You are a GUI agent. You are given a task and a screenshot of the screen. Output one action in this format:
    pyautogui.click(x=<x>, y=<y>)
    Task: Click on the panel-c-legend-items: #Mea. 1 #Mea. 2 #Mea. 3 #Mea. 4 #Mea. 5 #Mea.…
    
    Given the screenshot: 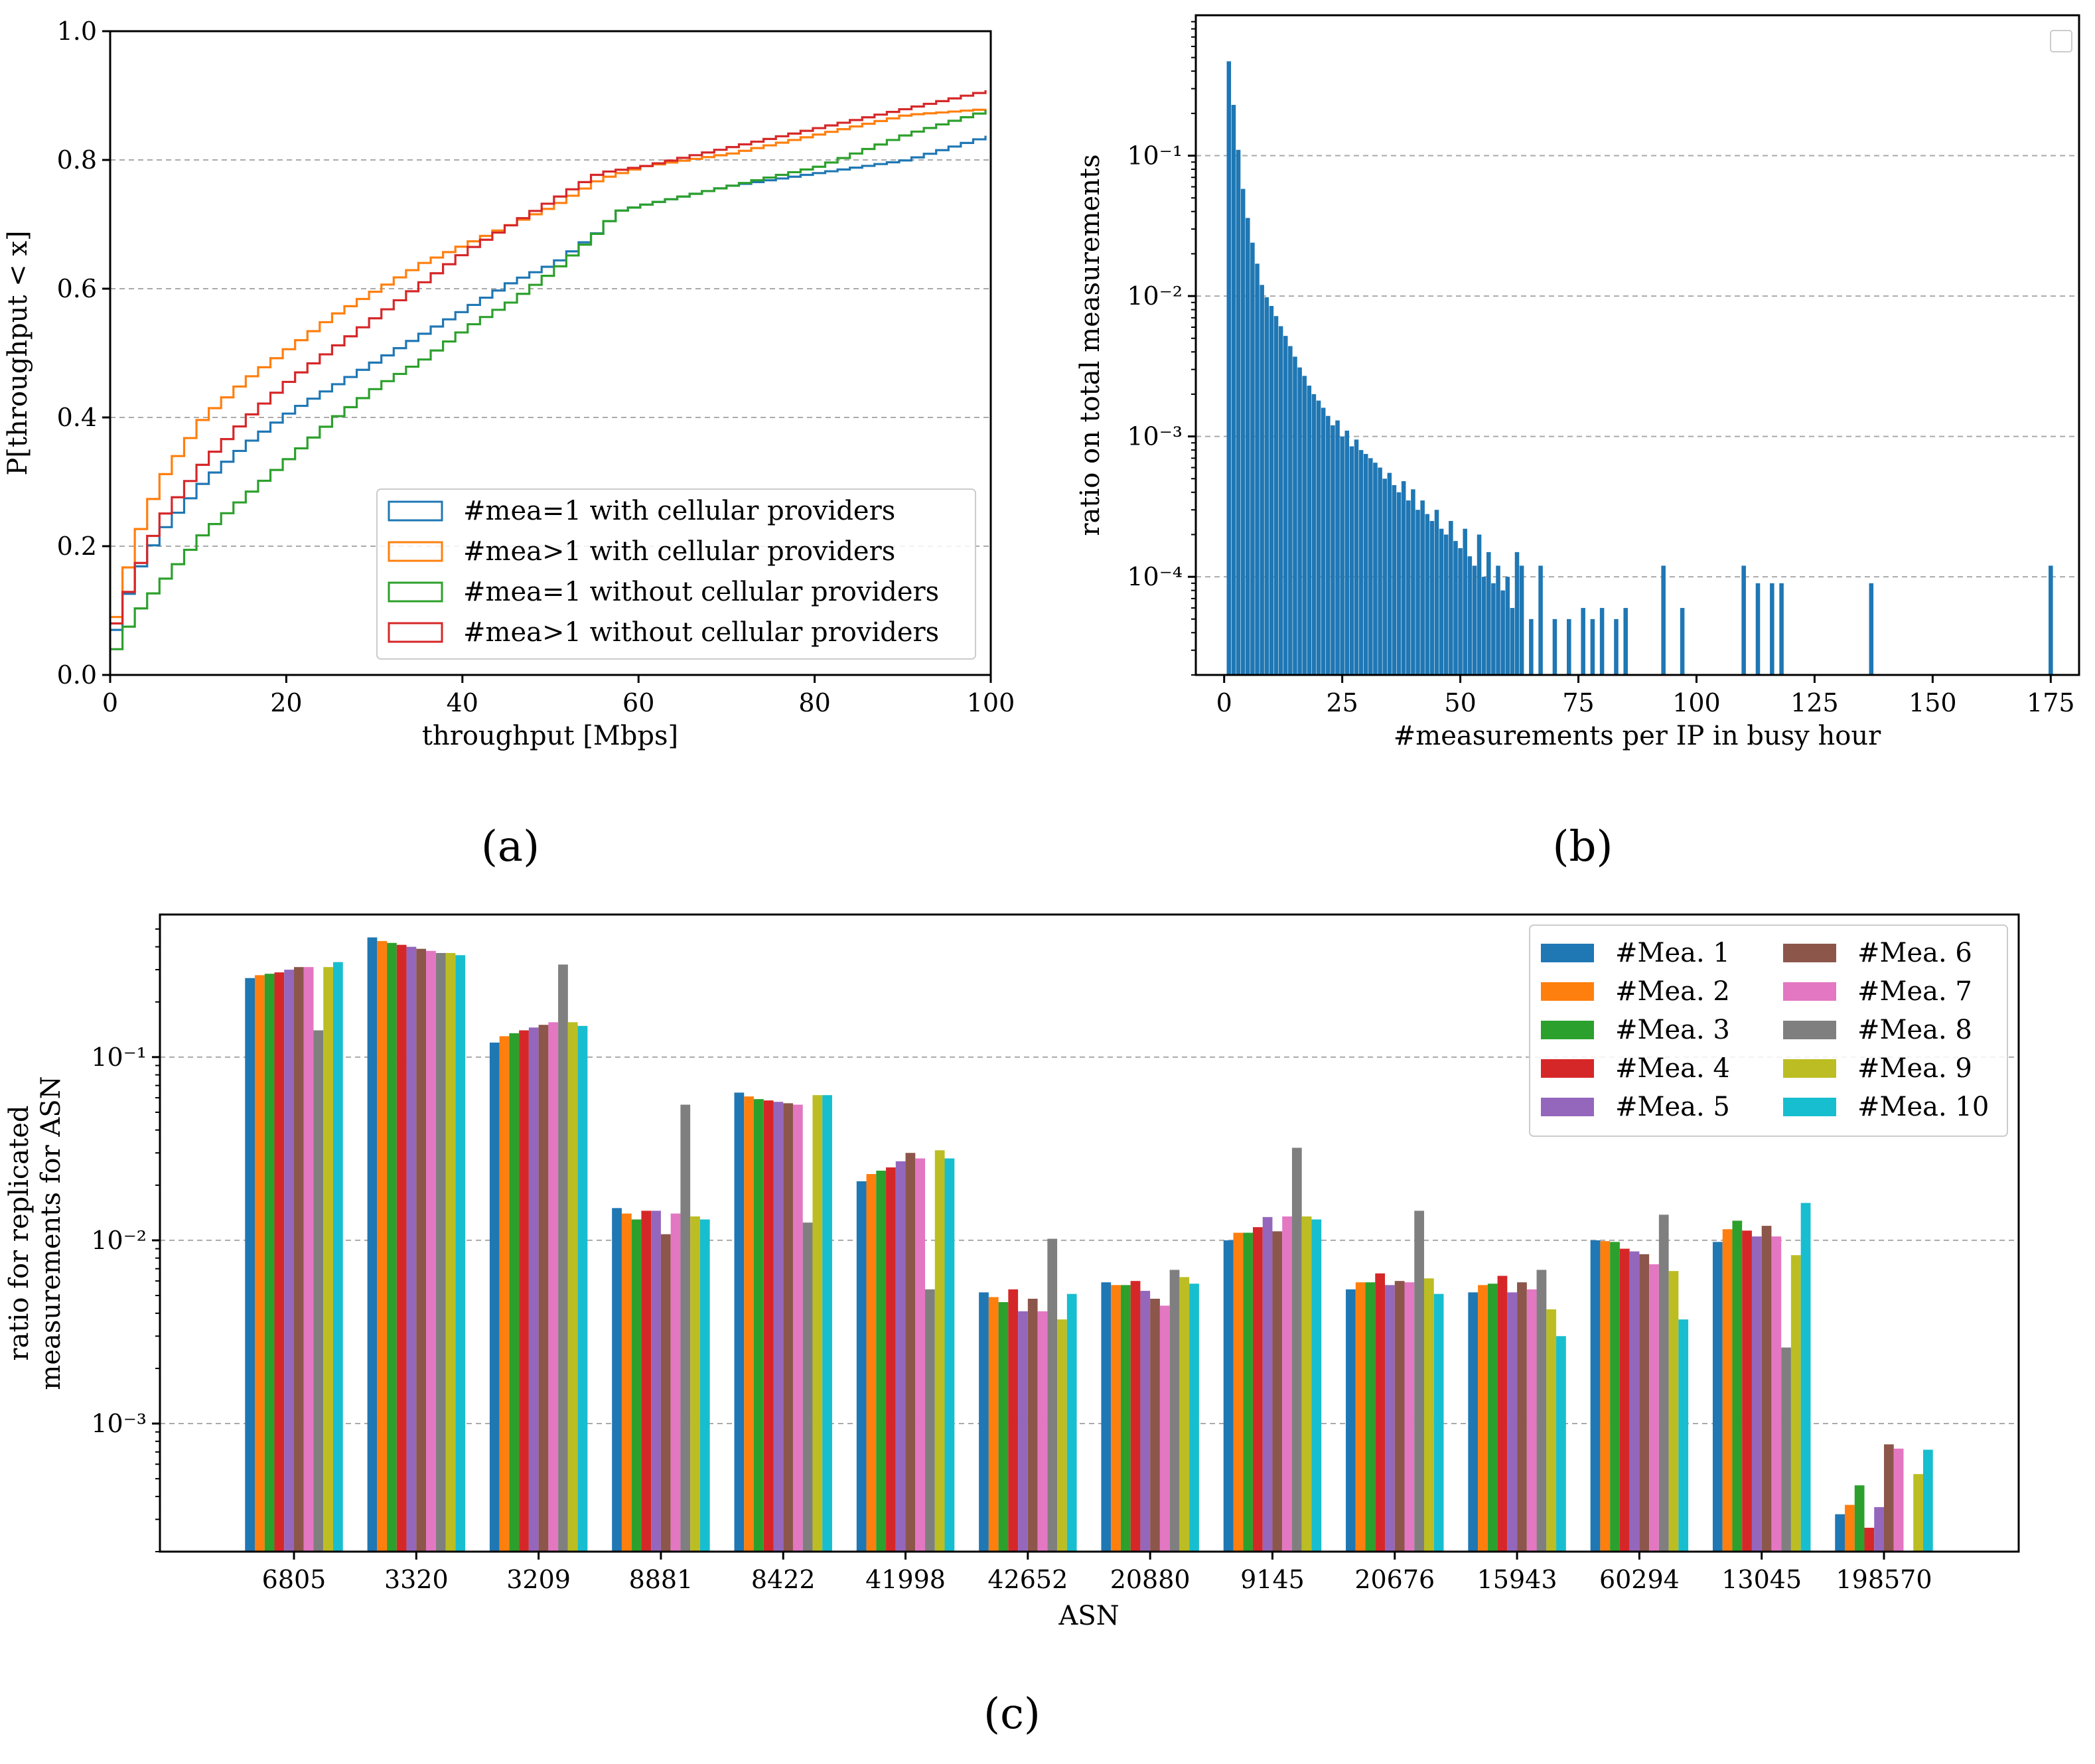 What is the action you would take?
    pyautogui.click(x=1765, y=1030)
    